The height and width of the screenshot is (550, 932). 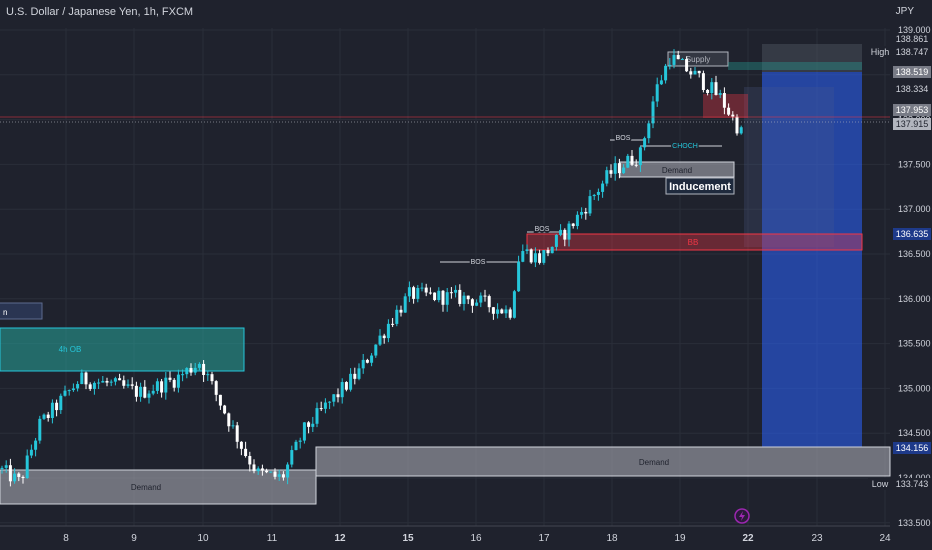 I want to click on price-label-4: 137.953, so click(x=912, y=110).